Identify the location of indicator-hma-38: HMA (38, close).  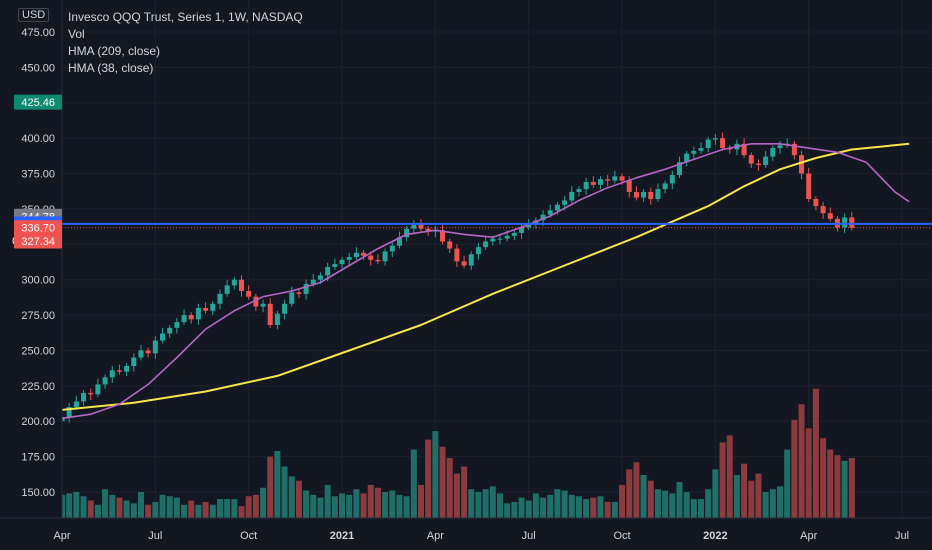
(111, 68).